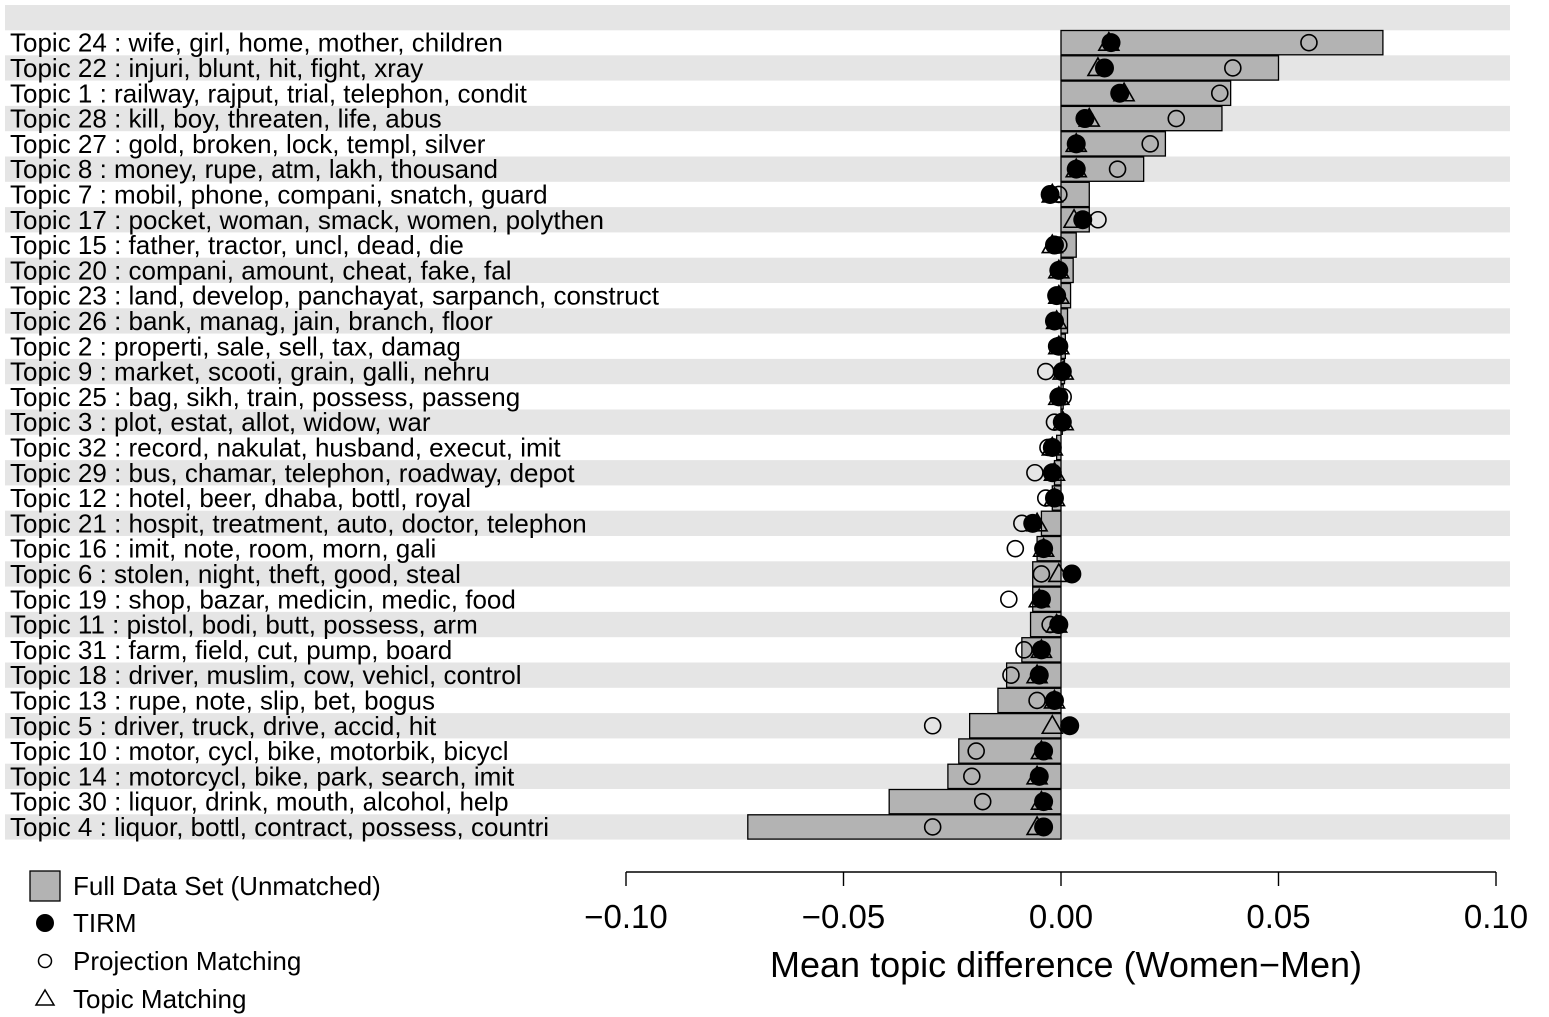  I want to click on legend-label-tirm: TIRM, so click(105, 923).